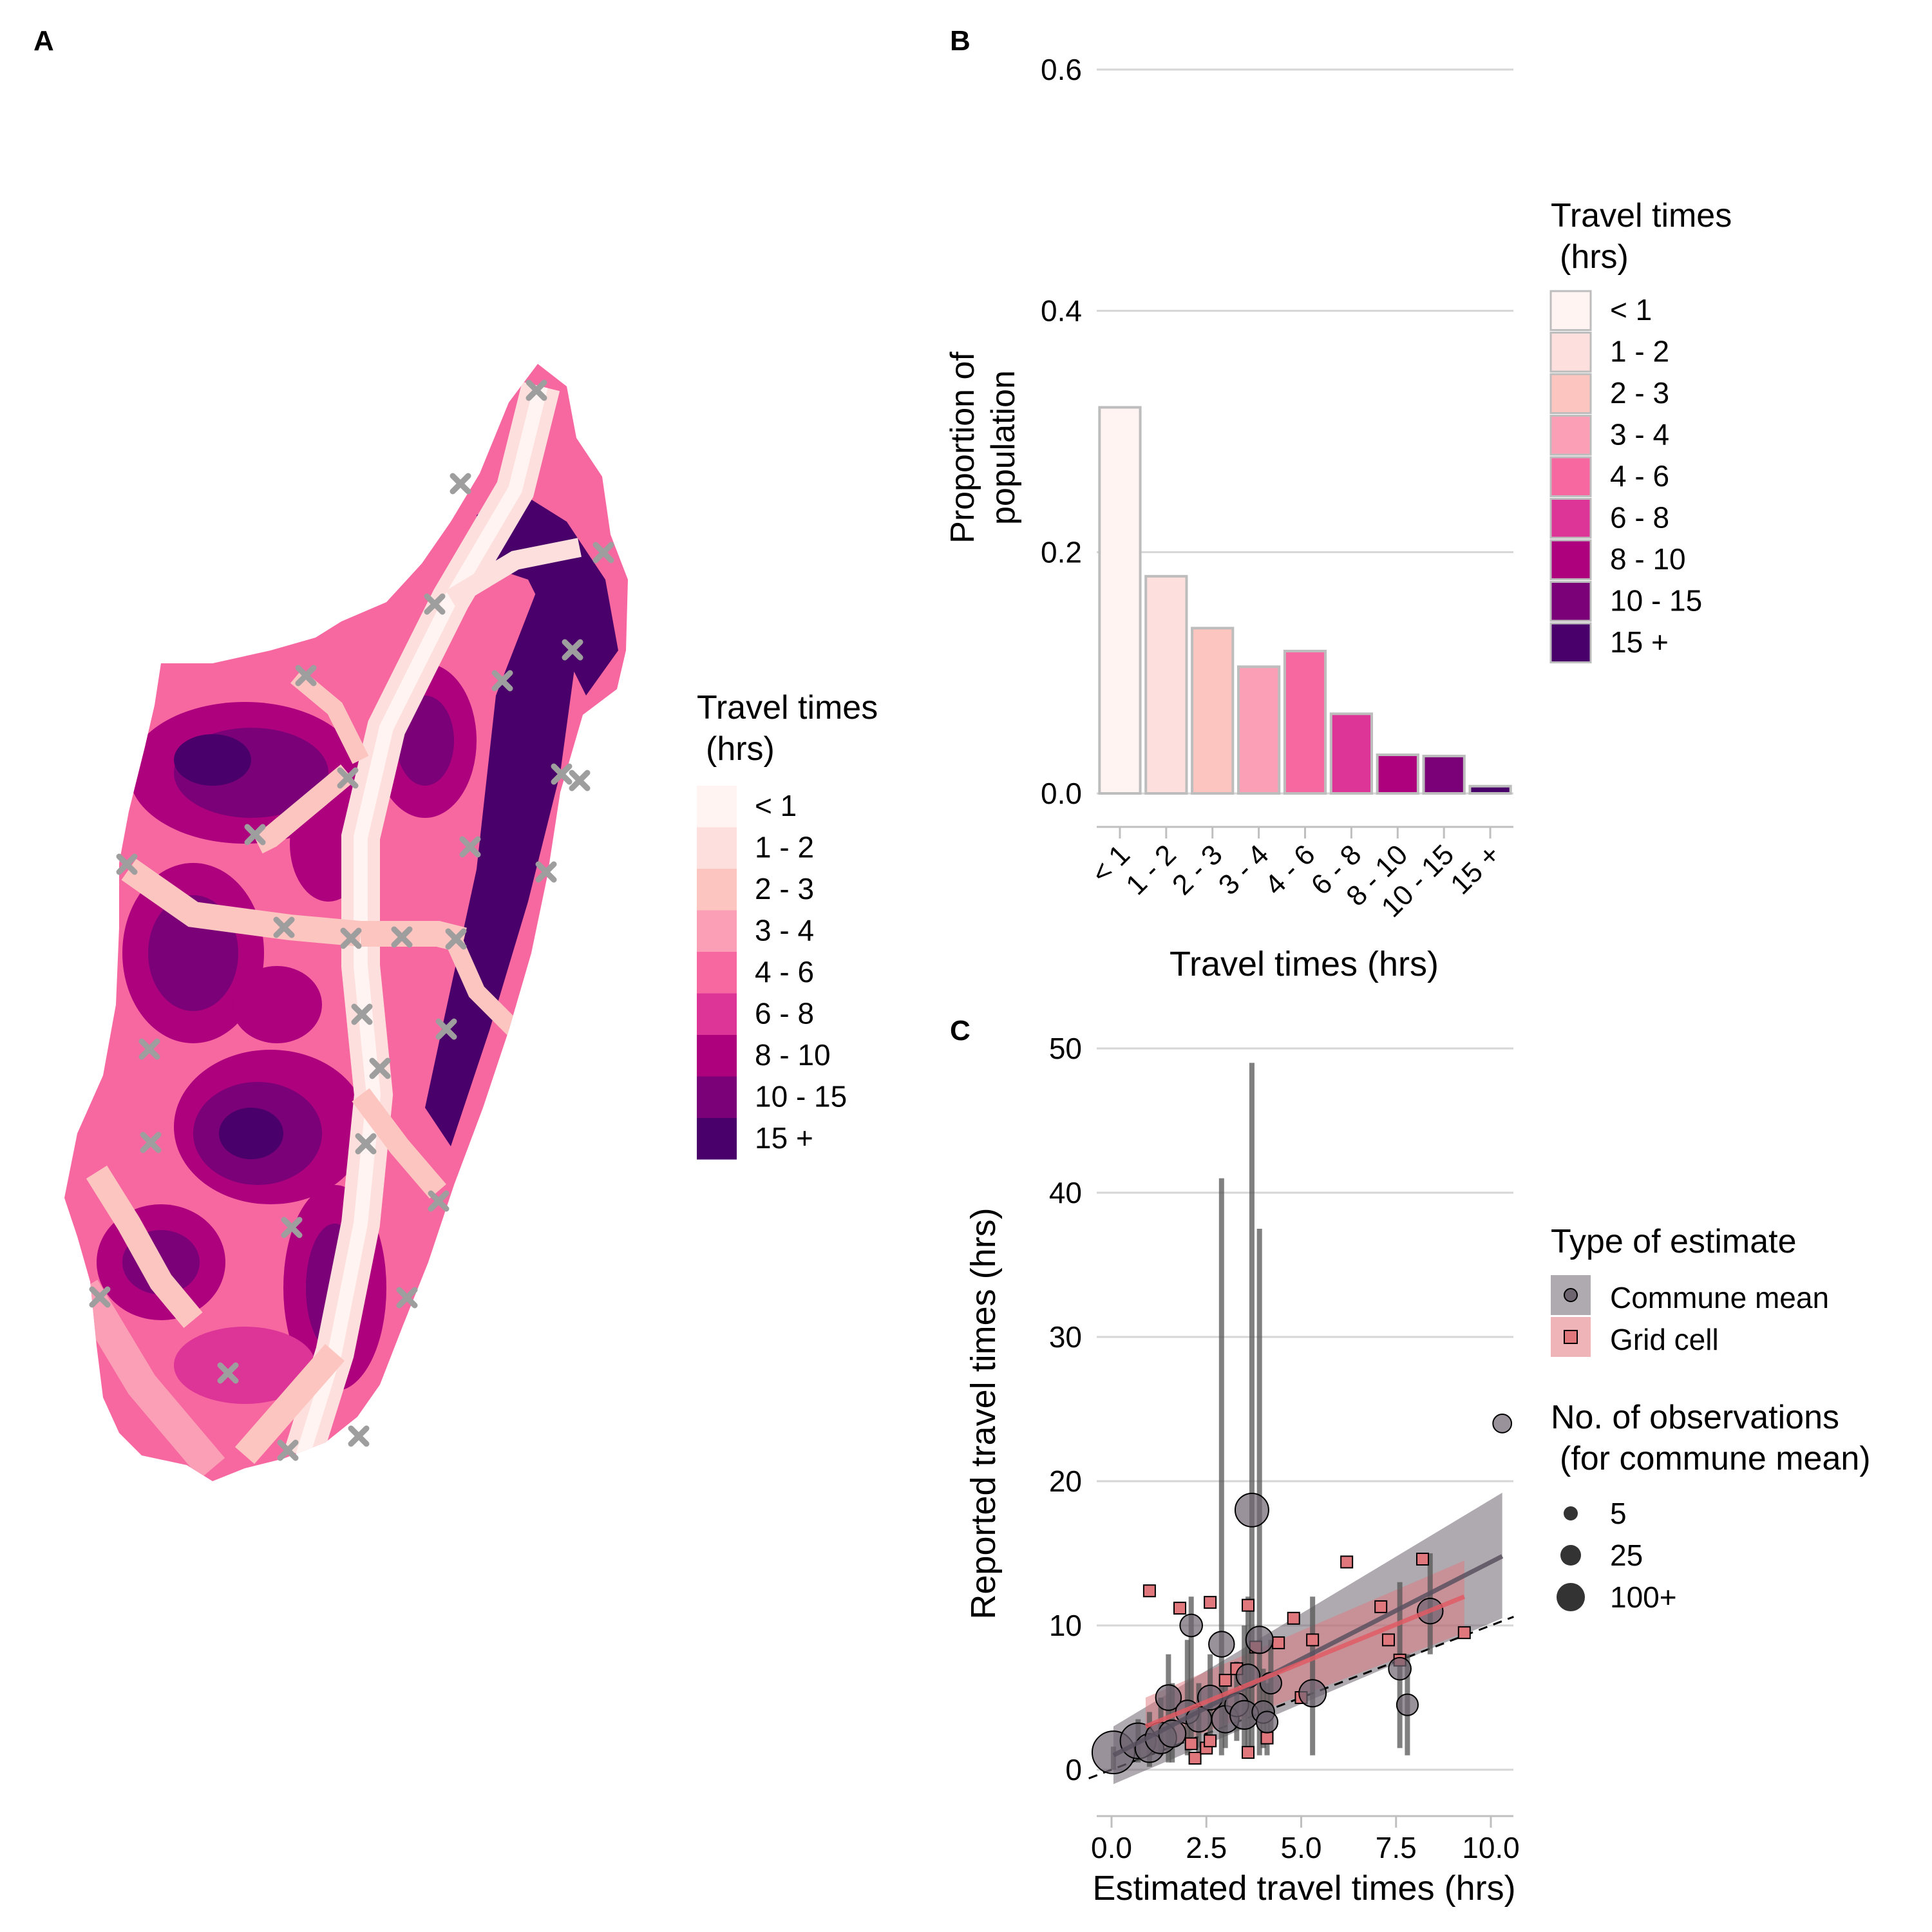 The height and width of the screenshot is (1932, 1932). What do you see at coordinates (787, 708) in the screenshot?
I see `map-legend-title: Travel times` at bounding box center [787, 708].